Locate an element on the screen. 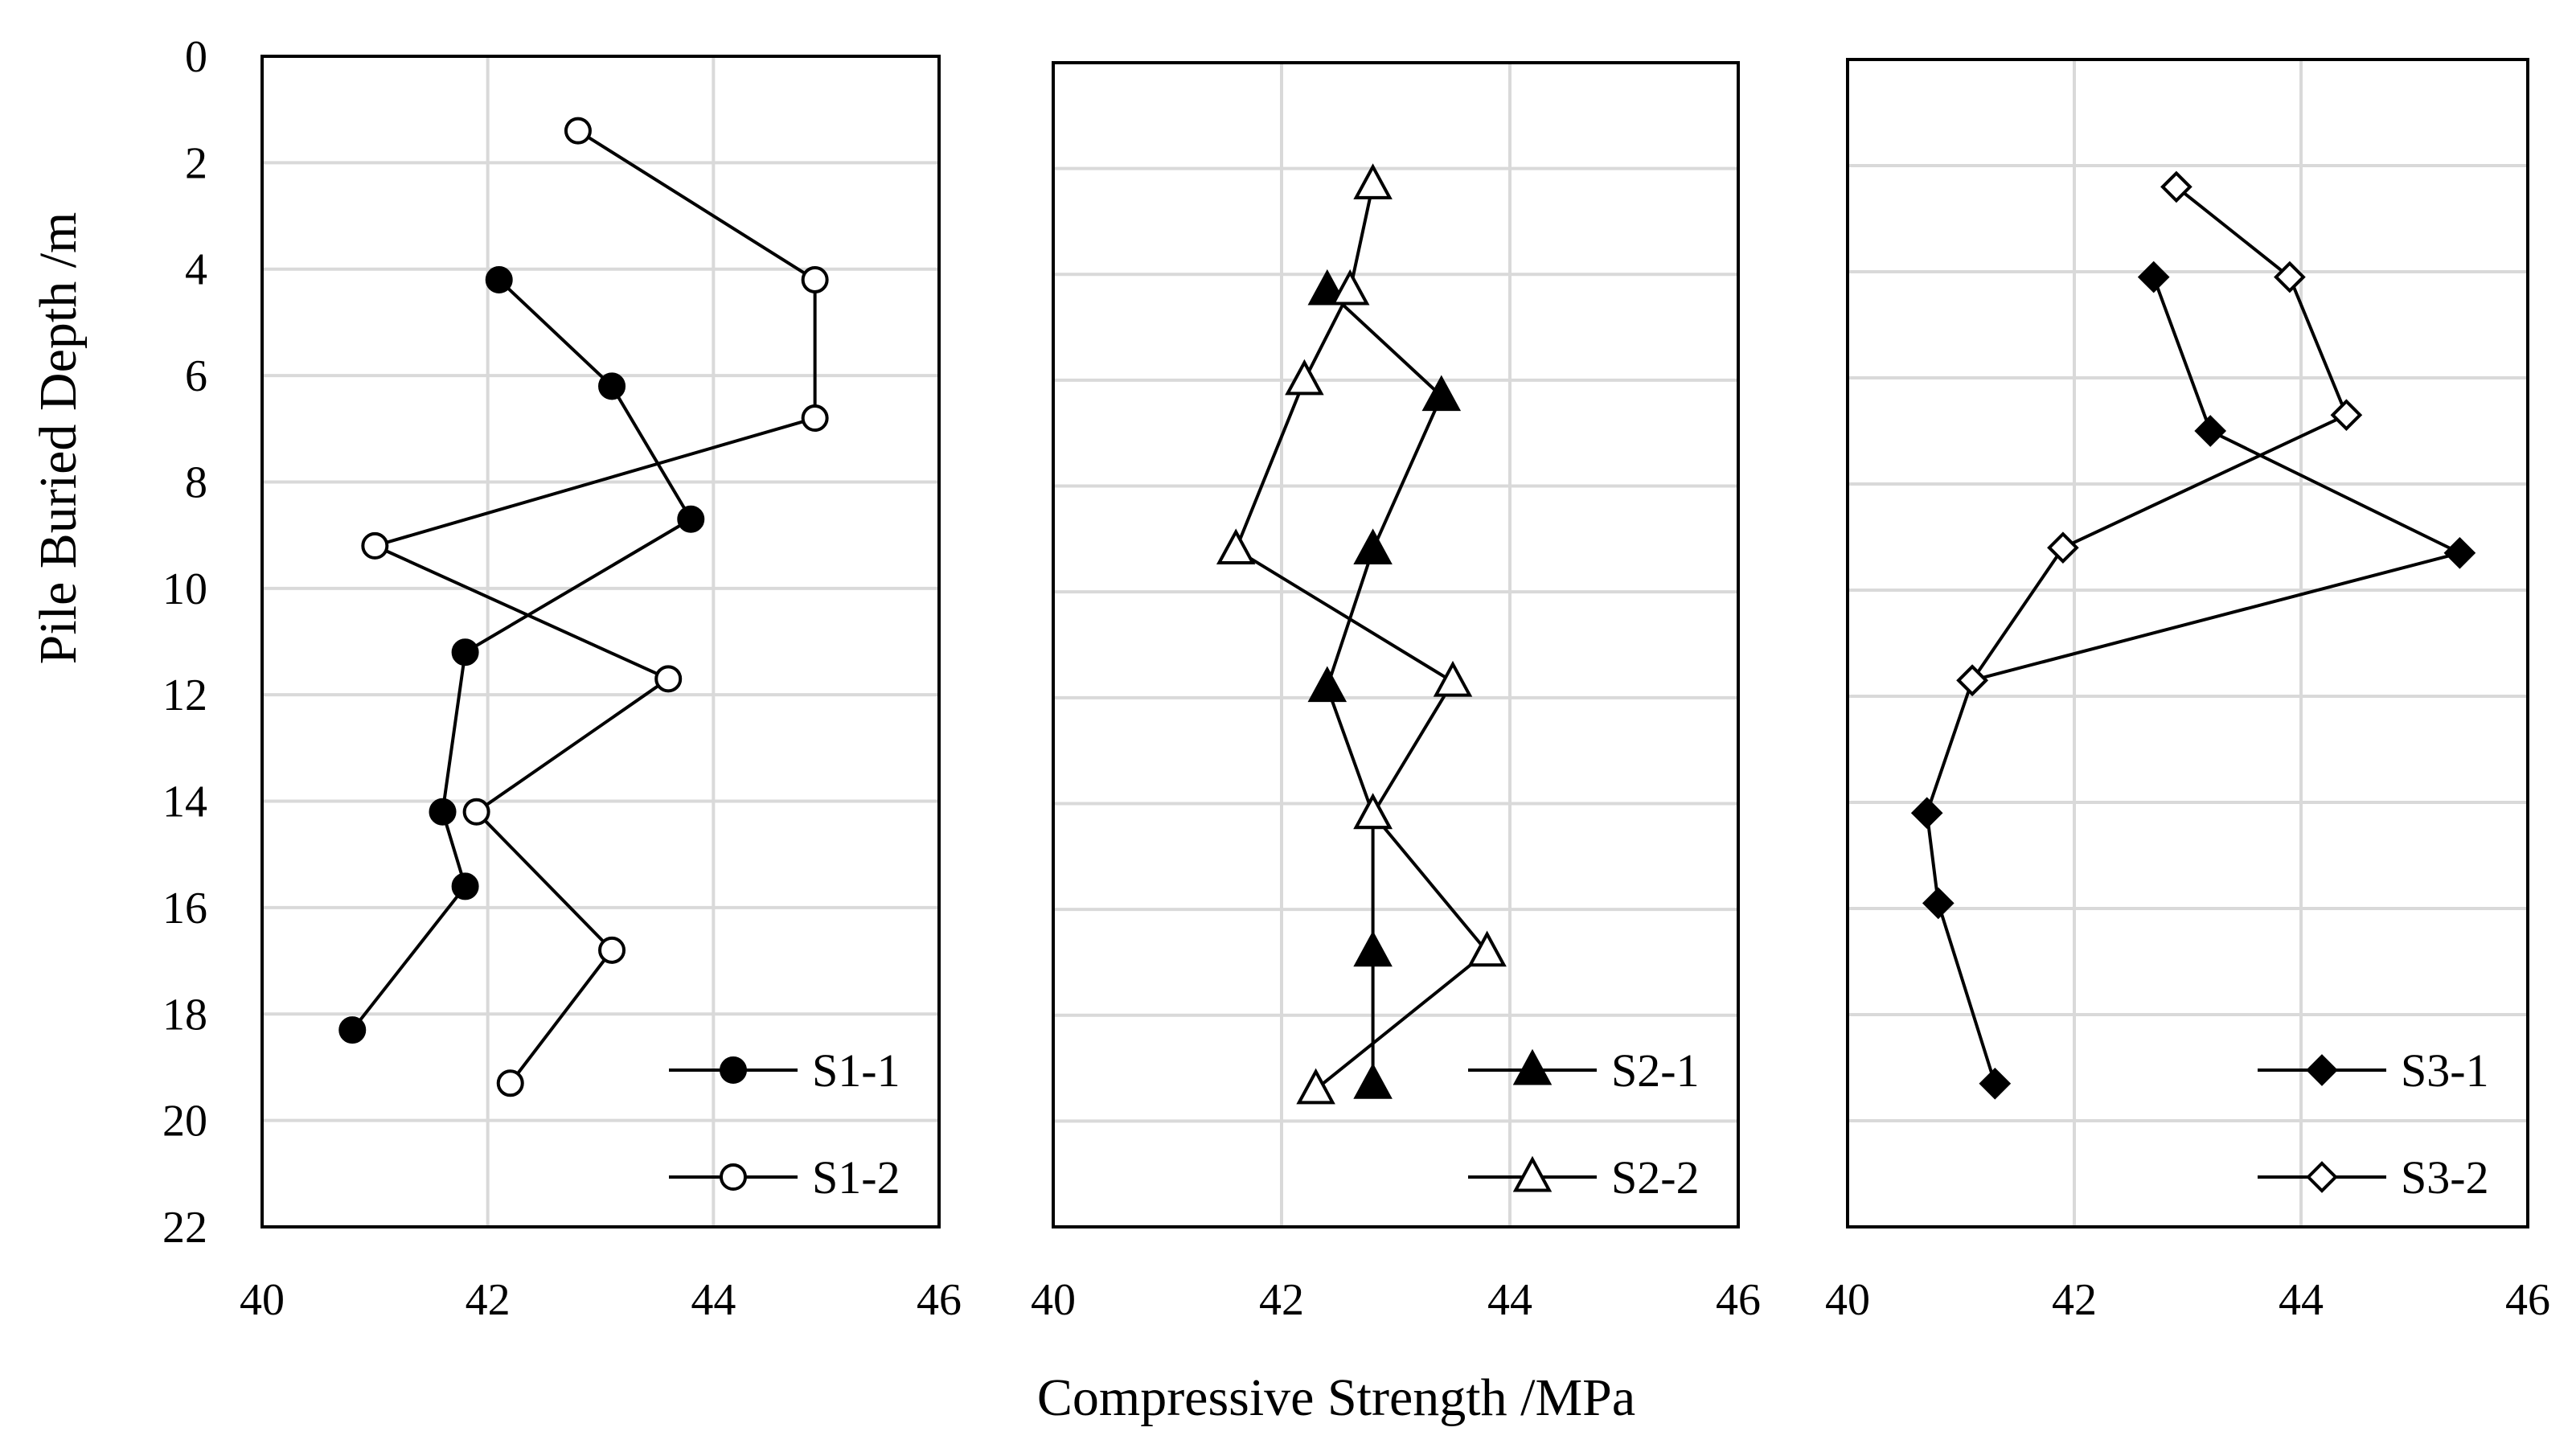 The image size is (2576, 1452). legend-label-S3-2: S3-2 is located at coordinates (2445, 1177).